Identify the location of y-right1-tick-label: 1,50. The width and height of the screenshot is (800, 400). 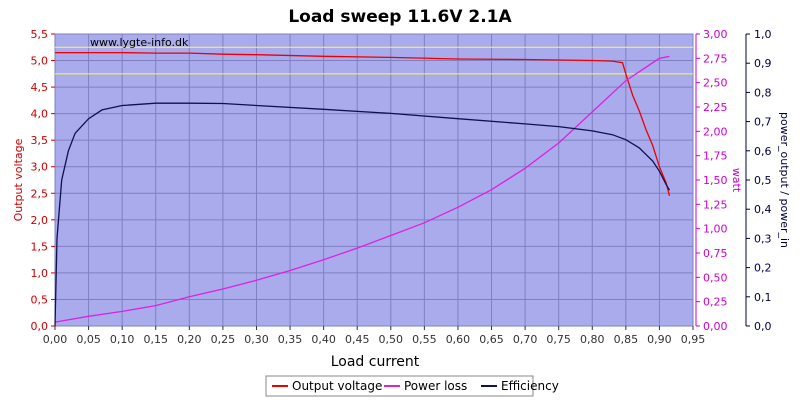
(715, 180).